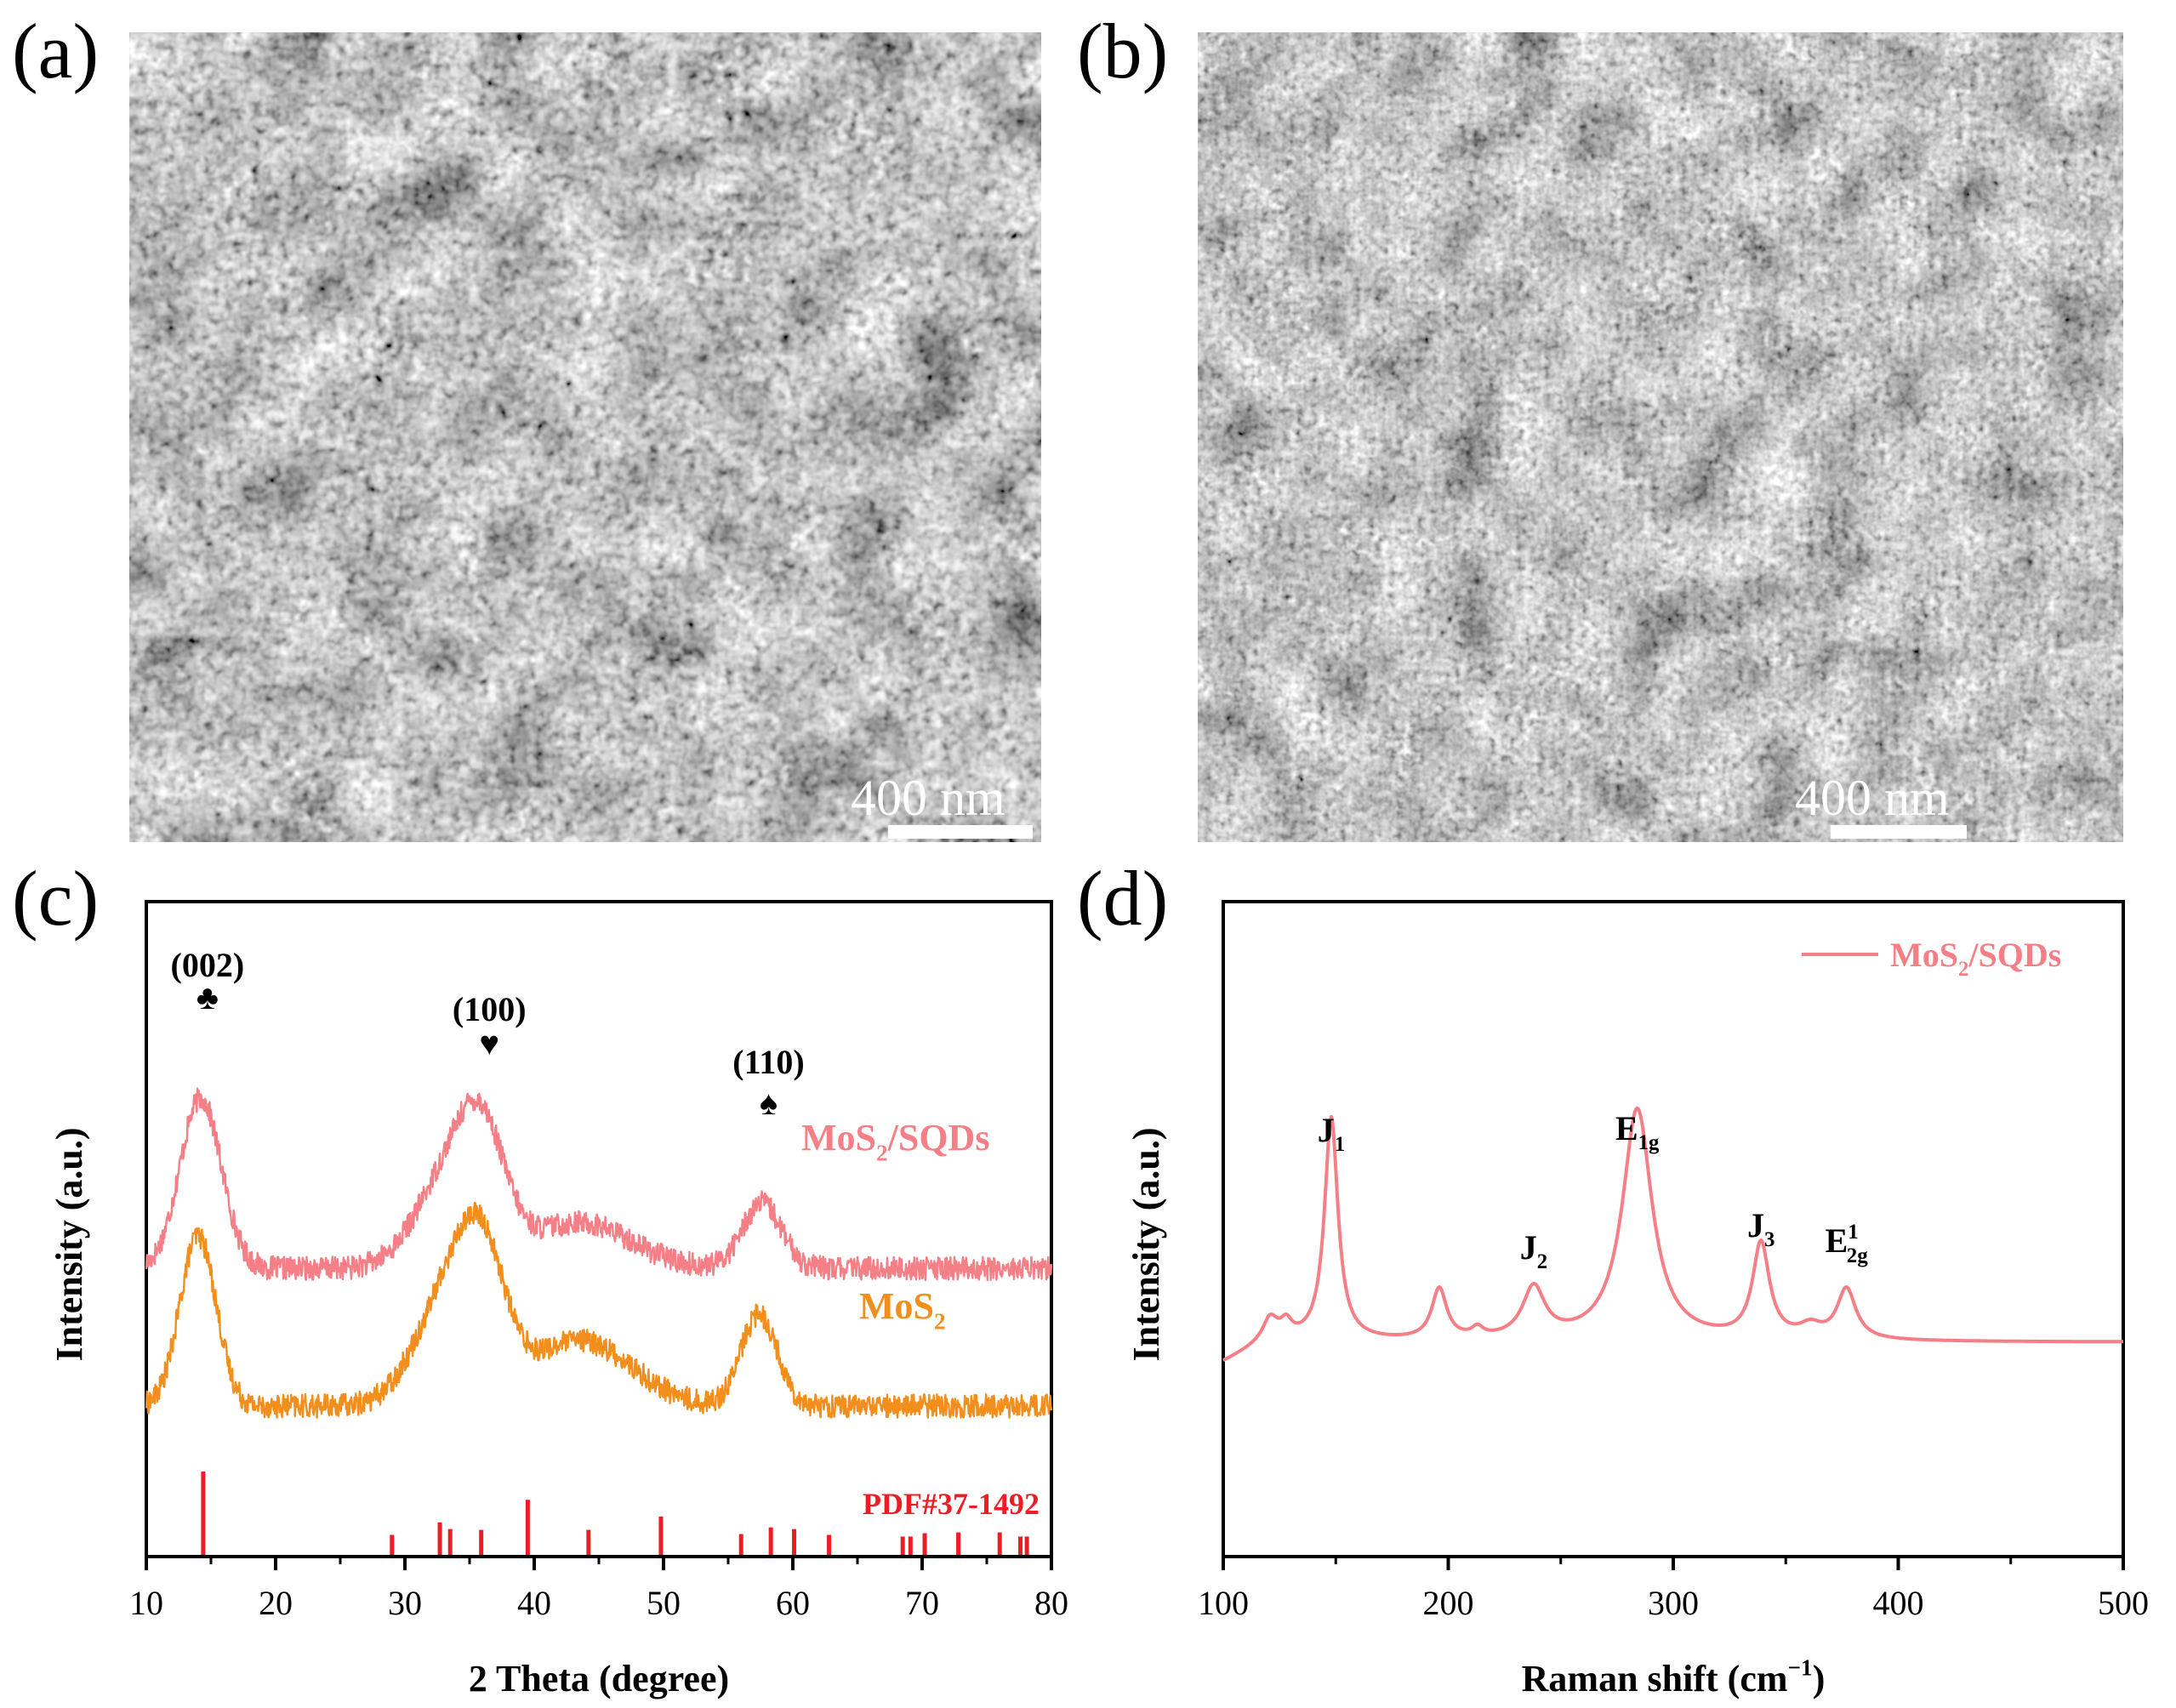  I want to click on panel-d-label: (d), so click(1123, 899).